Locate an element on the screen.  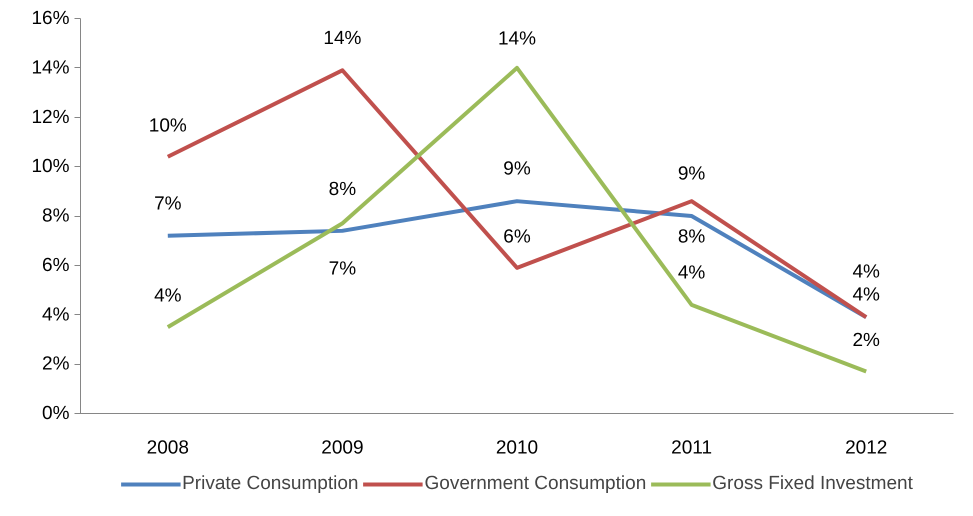
y-tick-label: 0% is located at coordinates (56, 413).